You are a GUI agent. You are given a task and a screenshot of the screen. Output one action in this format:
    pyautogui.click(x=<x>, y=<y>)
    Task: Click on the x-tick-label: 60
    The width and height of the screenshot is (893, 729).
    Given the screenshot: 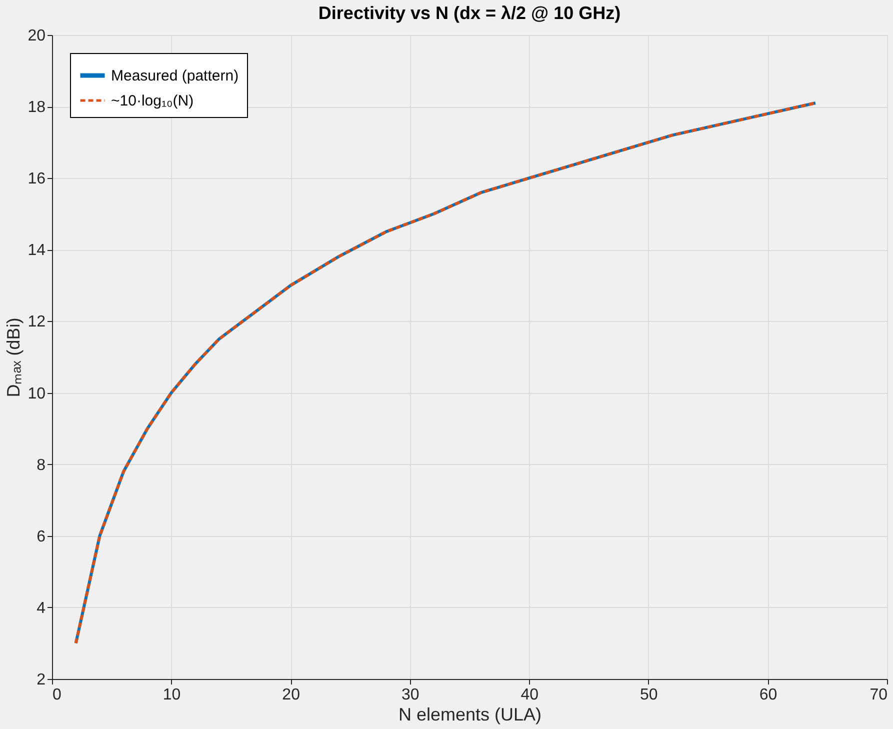 What is the action you would take?
    pyautogui.click(x=768, y=695)
    